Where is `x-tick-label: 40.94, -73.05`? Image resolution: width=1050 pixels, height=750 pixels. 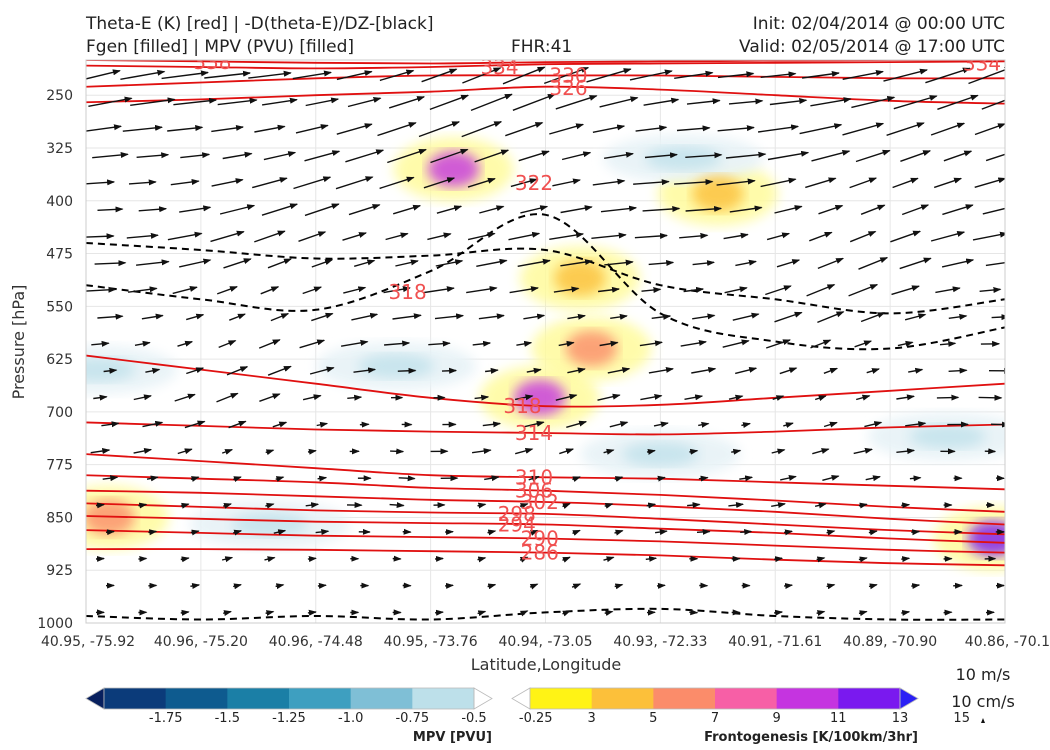 x-tick-label: 40.94, -73.05 is located at coordinates (545, 642).